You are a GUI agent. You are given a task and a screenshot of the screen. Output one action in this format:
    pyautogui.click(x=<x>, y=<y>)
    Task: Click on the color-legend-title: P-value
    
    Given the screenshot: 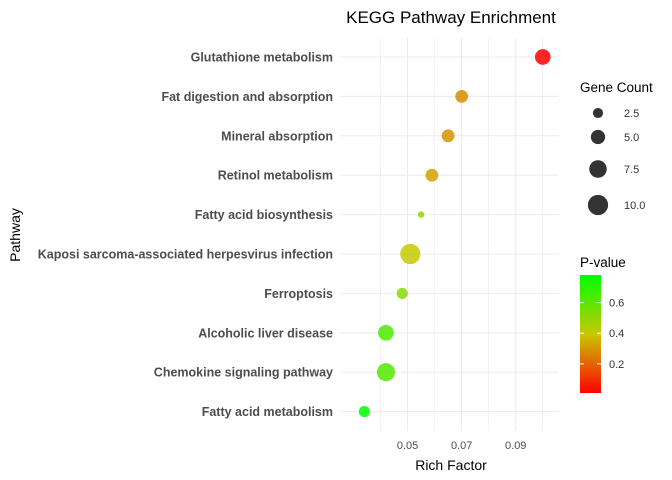 What is the action you would take?
    pyautogui.click(x=603, y=262)
    